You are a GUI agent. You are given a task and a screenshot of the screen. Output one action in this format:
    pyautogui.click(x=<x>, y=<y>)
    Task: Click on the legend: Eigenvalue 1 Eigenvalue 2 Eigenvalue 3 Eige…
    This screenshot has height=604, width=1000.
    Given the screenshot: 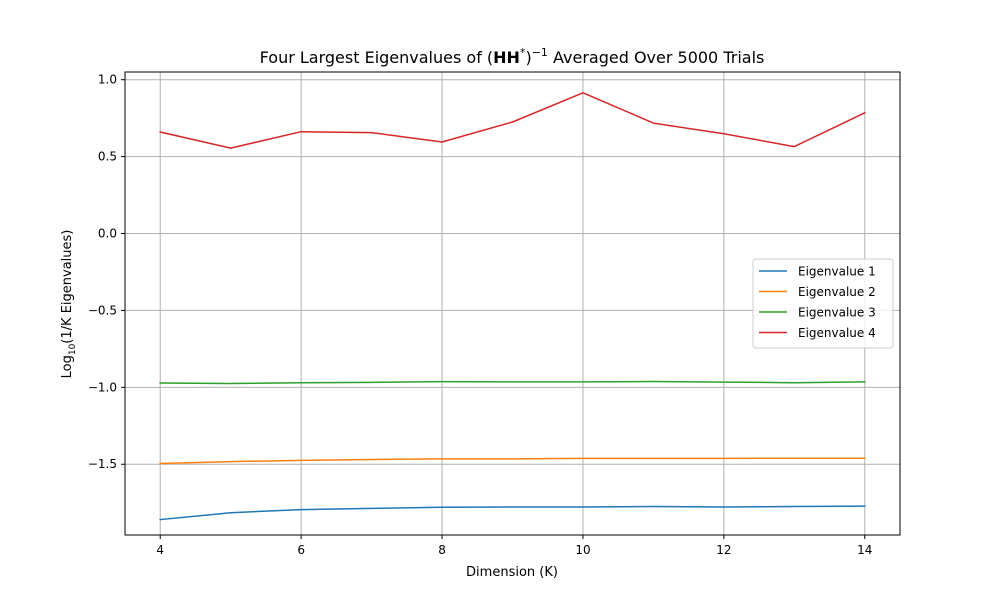 What is the action you would take?
    pyautogui.click(x=823, y=303)
    